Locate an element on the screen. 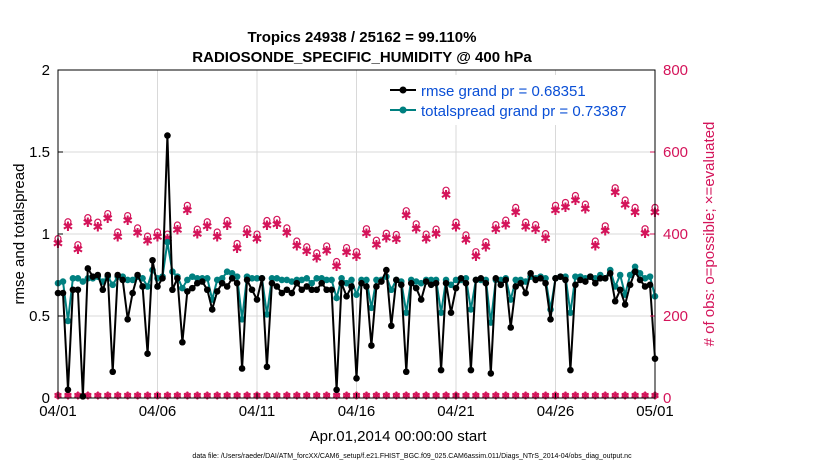  y-left-tick-label: 1.5 is located at coordinates (39, 152).